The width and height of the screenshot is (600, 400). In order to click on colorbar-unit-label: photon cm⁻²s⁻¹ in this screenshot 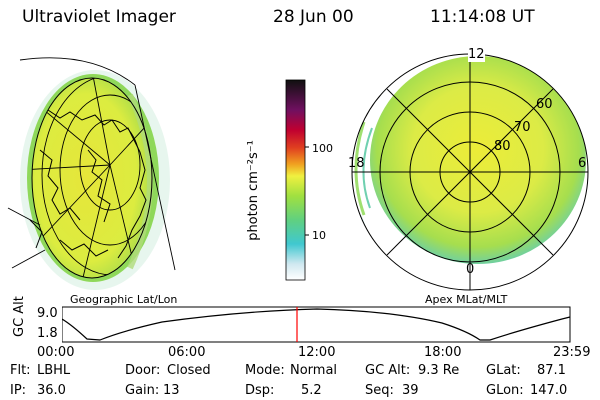, I will do `click(253, 190)`.